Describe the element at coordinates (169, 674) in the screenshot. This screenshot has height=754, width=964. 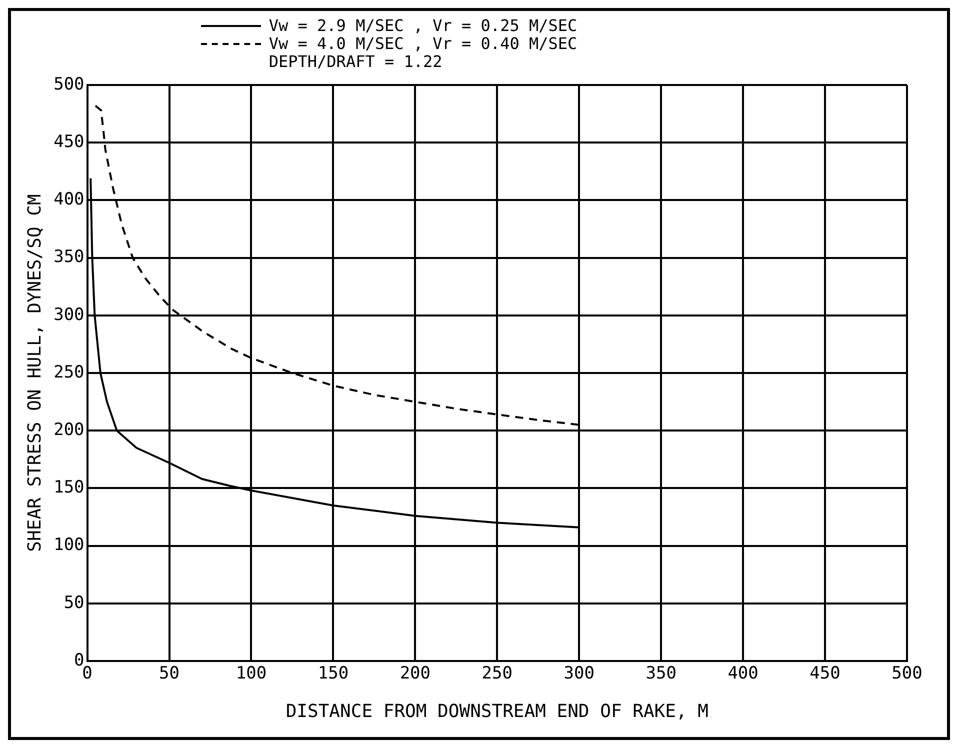
I see `x-tick-label: 50` at that location.